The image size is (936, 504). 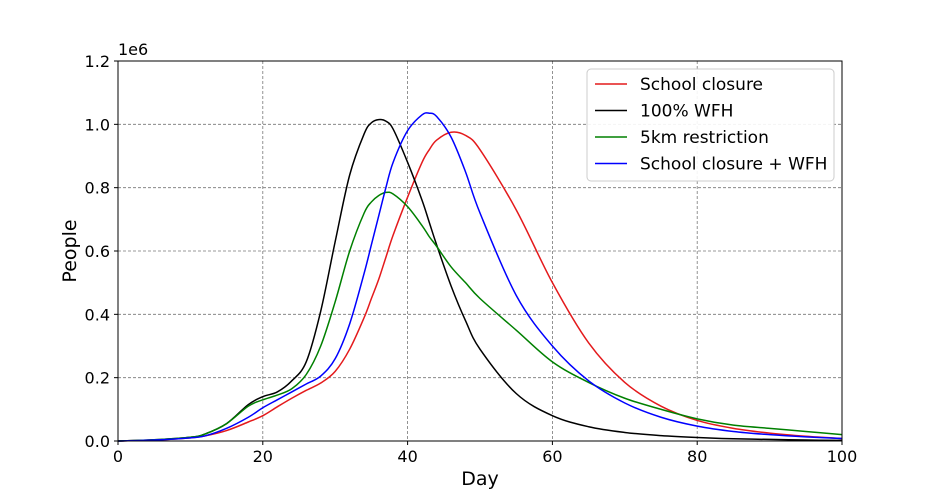 I want to click on y-tick-label: 0.6, so click(x=97, y=251).